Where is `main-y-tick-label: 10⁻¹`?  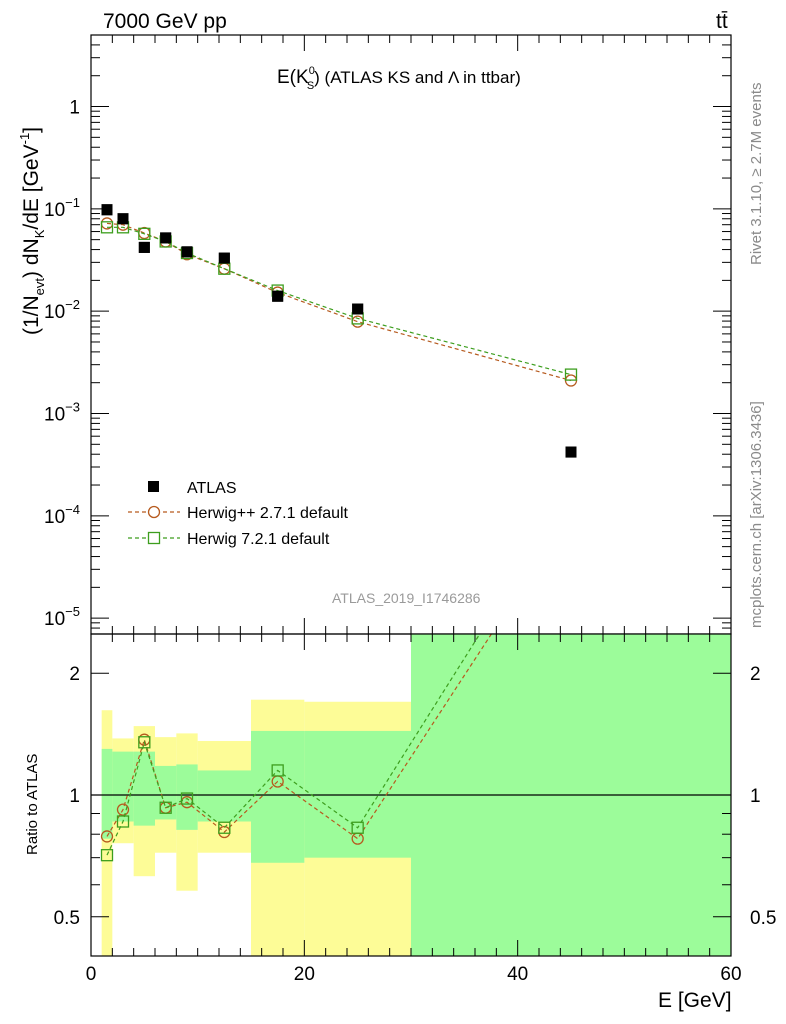
main-y-tick-label: 10⁻¹ is located at coordinates (62, 208).